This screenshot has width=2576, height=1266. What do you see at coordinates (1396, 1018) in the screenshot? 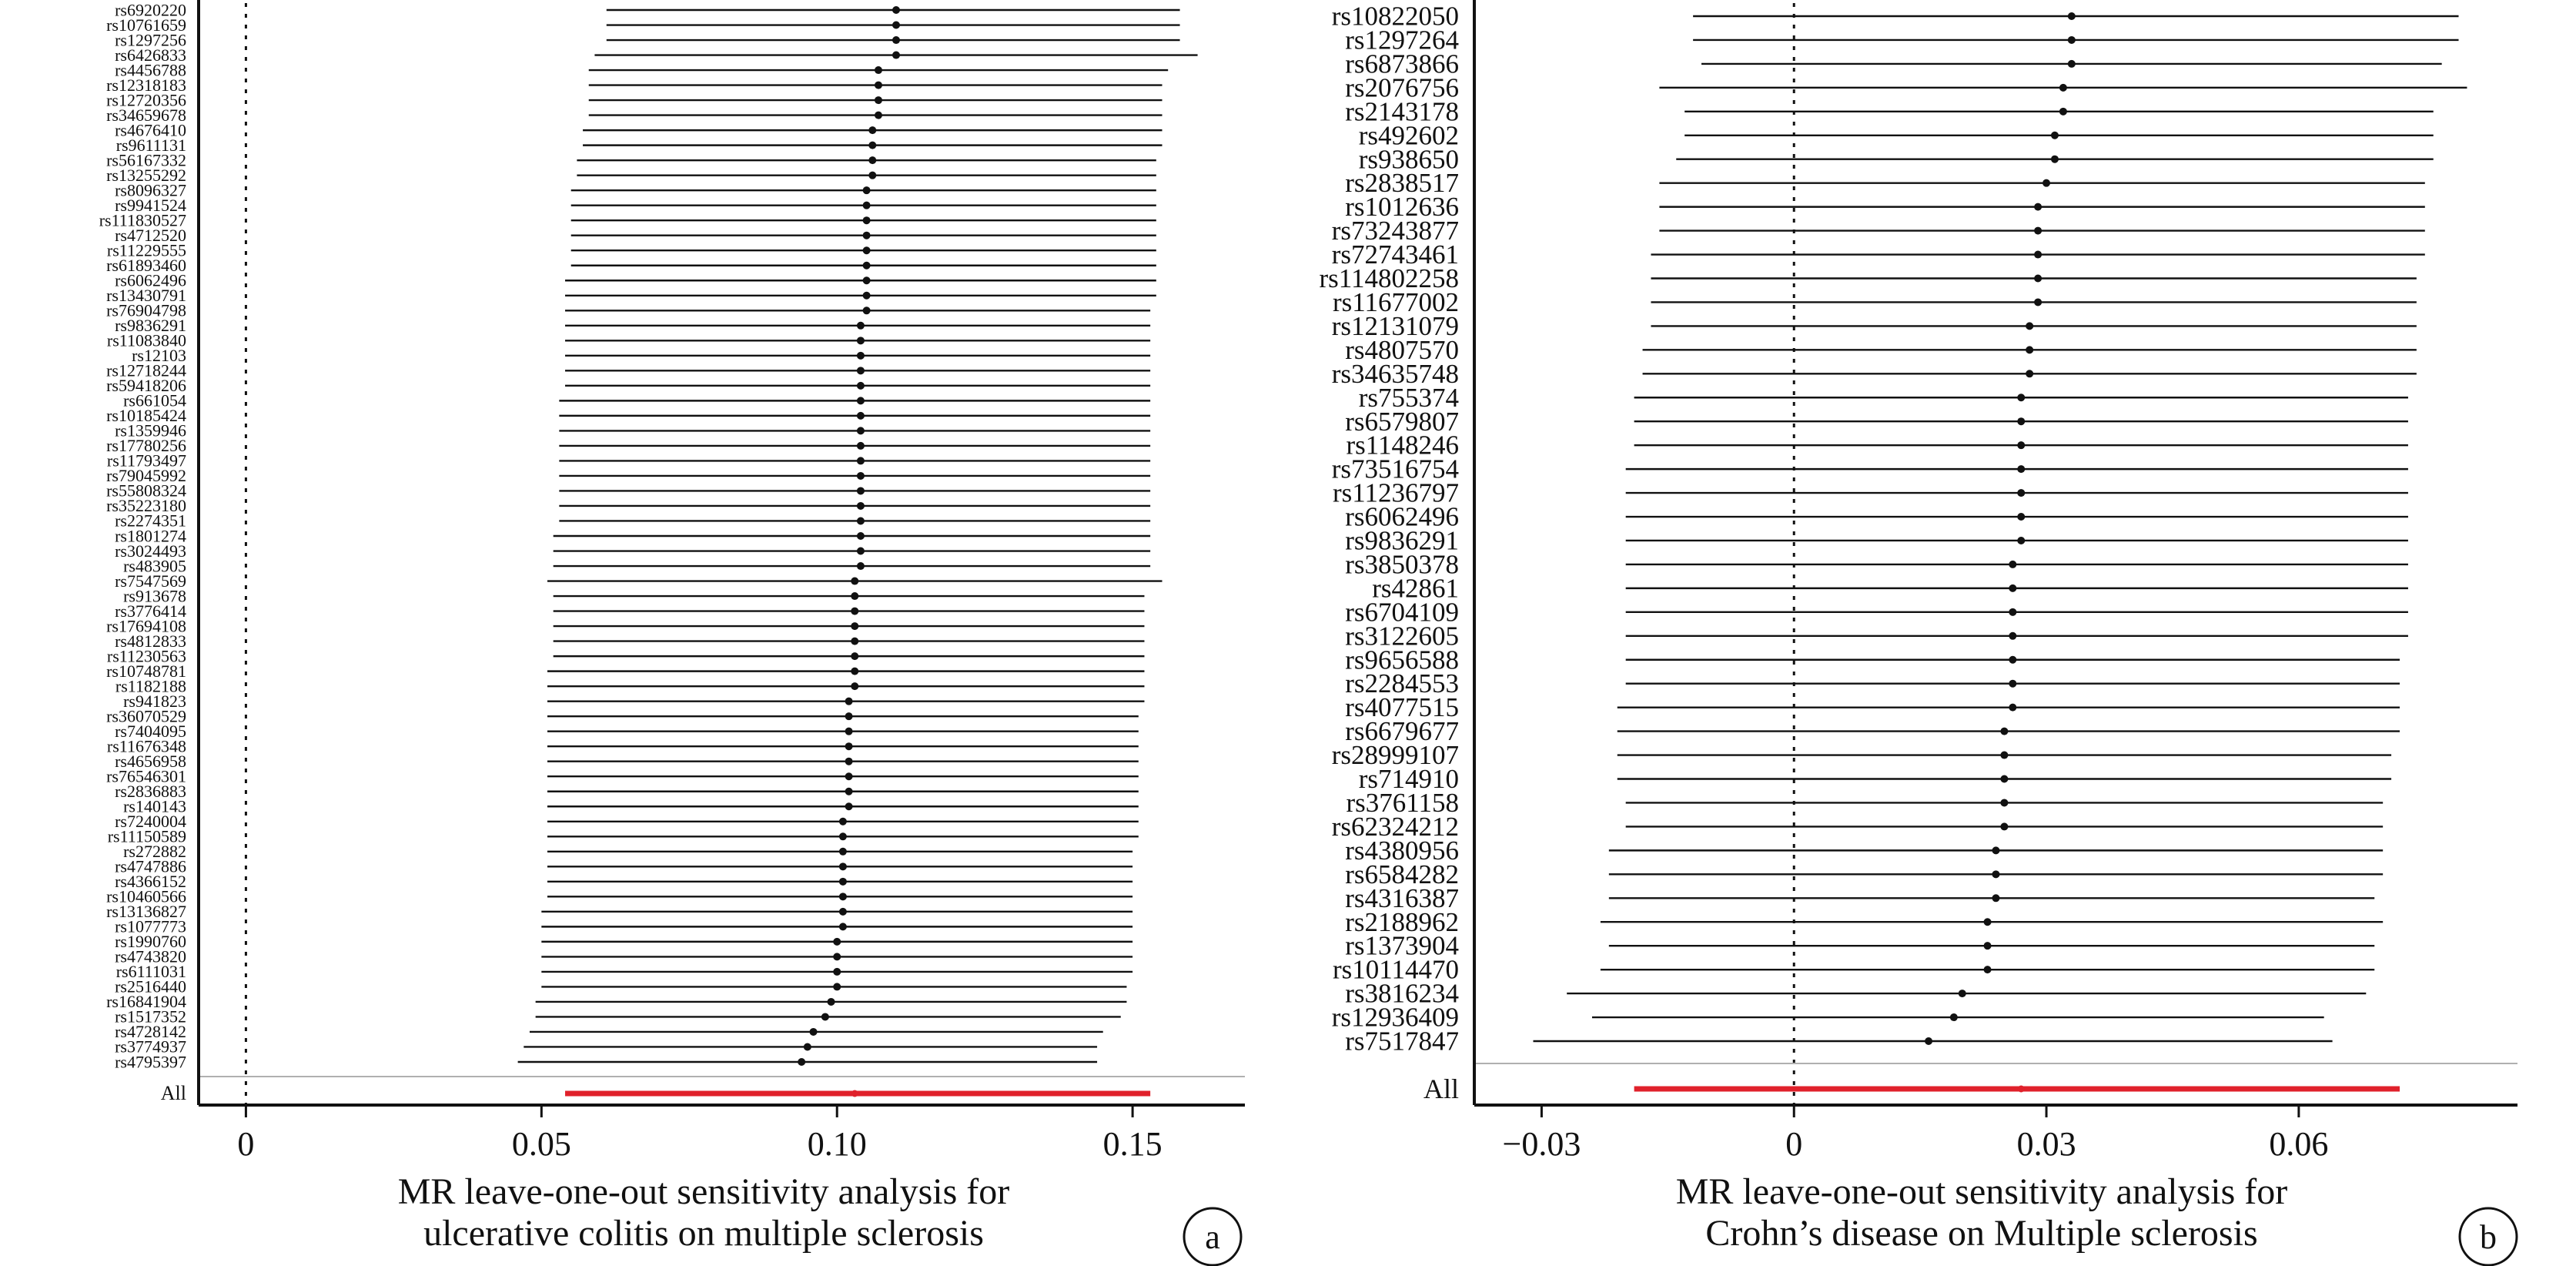
I see `snp-label-rs12936409: rs12936409` at bounding box center [1396, 1018].